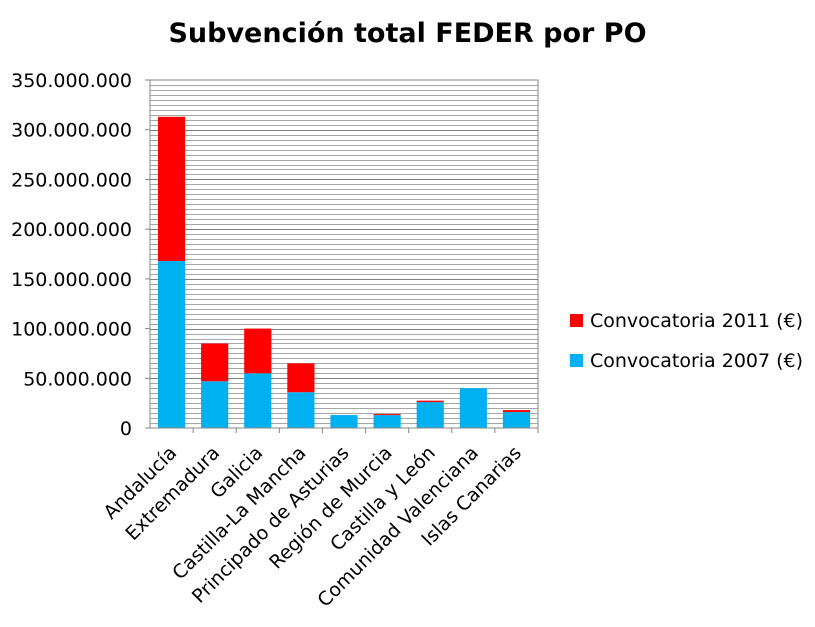  What do you see at coordinates (407, 33) in the screenshot?
I see `chart-title: Subvención total FEDER por PO` at bounding box center [407, 33].